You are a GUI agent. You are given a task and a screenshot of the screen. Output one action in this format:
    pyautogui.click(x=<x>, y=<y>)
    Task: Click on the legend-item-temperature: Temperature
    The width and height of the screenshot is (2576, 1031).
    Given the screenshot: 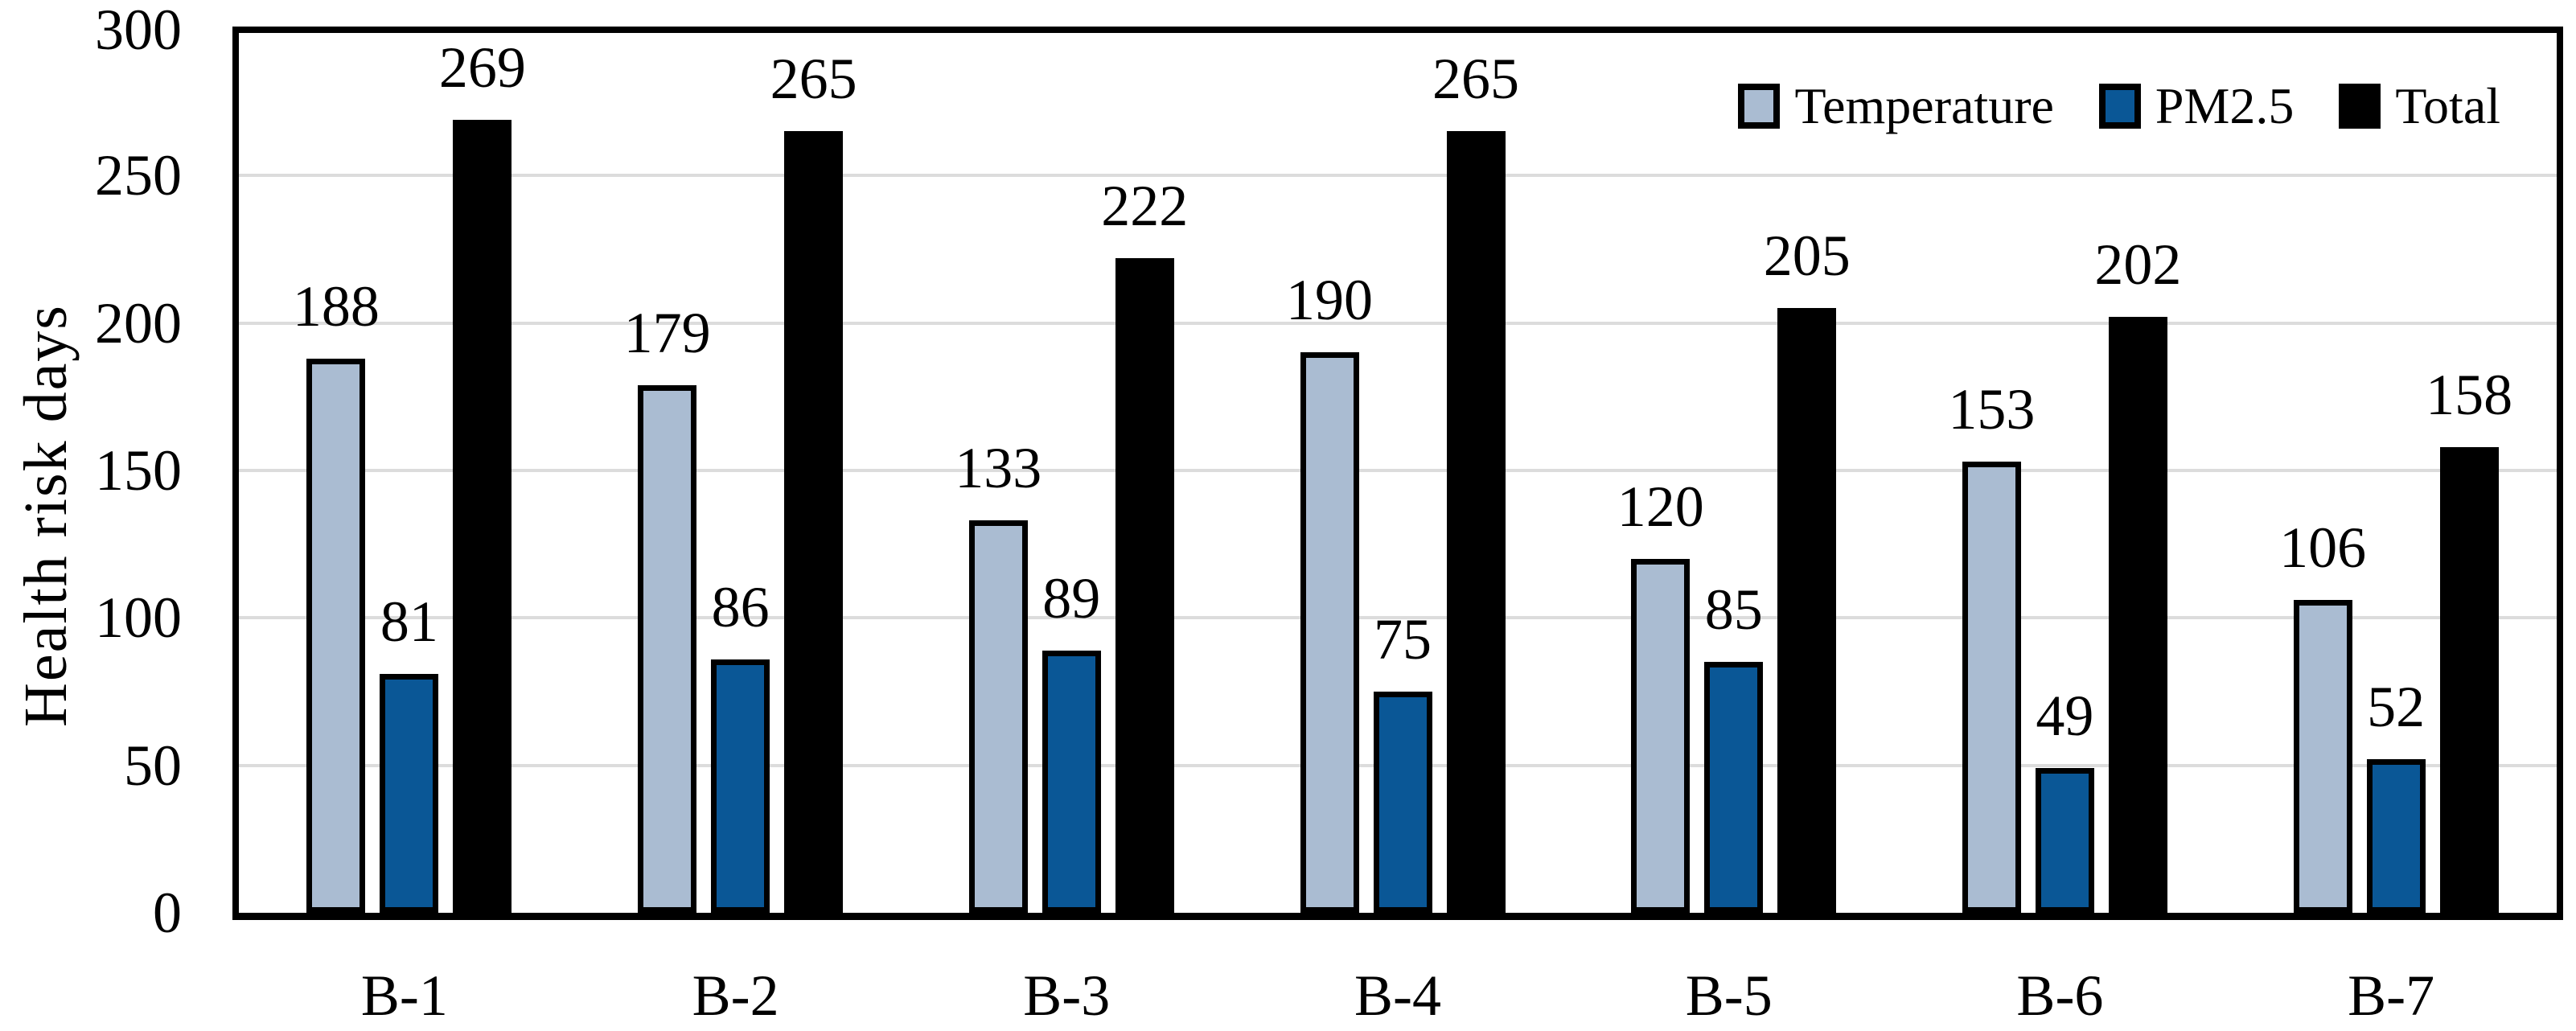 What is the action you would take?
    pyautogui.click(x=1896, y=106)
    